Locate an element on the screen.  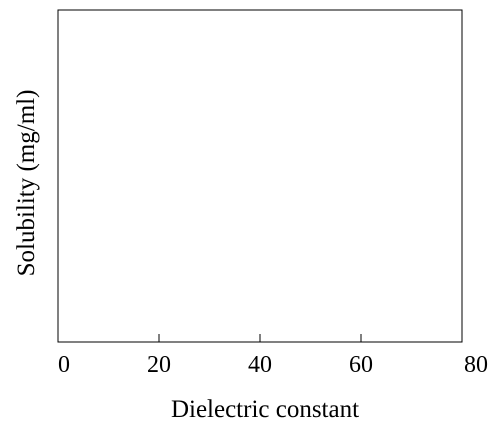
x-axis-label: Dielectric constant is located at coordinates (265, 409).